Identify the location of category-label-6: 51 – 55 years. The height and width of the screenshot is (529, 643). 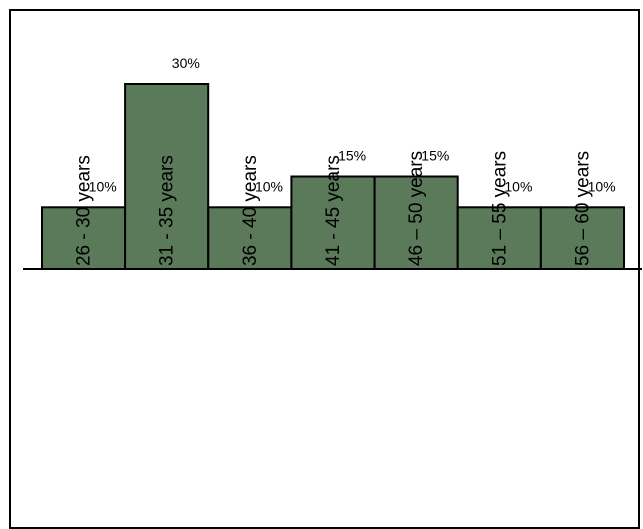
(499, 208).